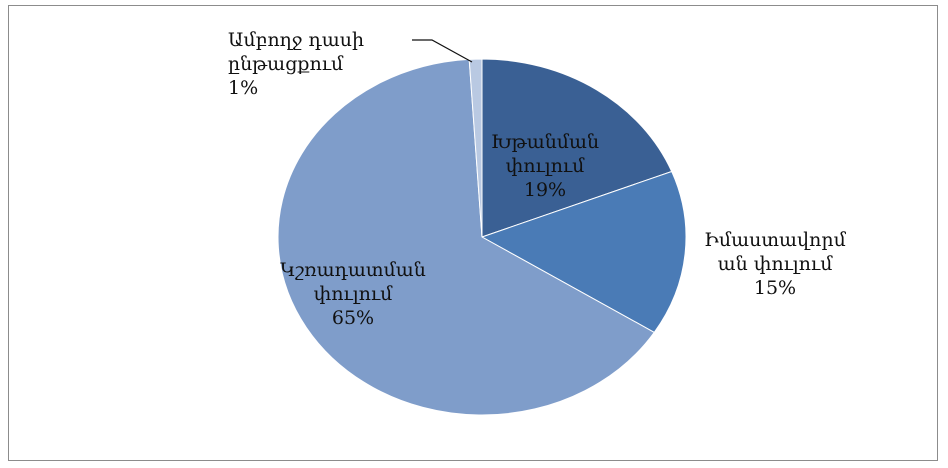 This screenshot has height=468, width=948. I want to click on leader-line, so click(442, 51).